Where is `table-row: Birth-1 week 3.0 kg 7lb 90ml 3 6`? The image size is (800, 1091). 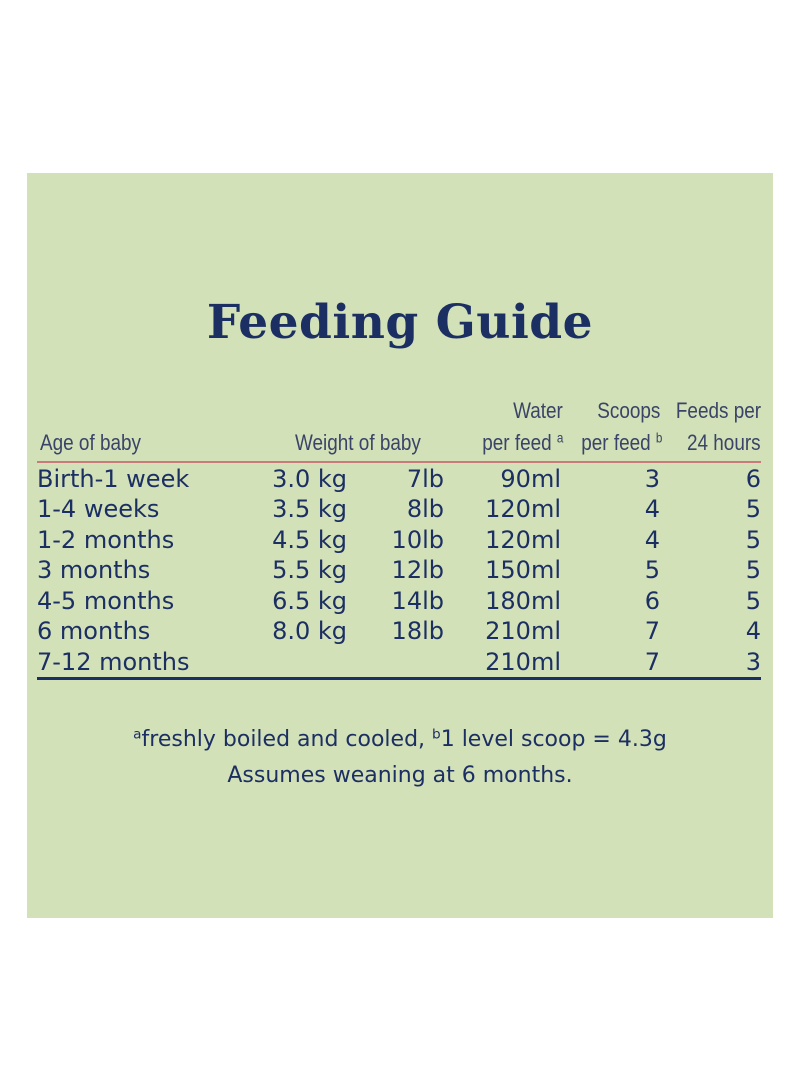 table-row: Birth-1 week 3.0 kg 7lb 90ml 3 6 is located at coordinates (400, 479).